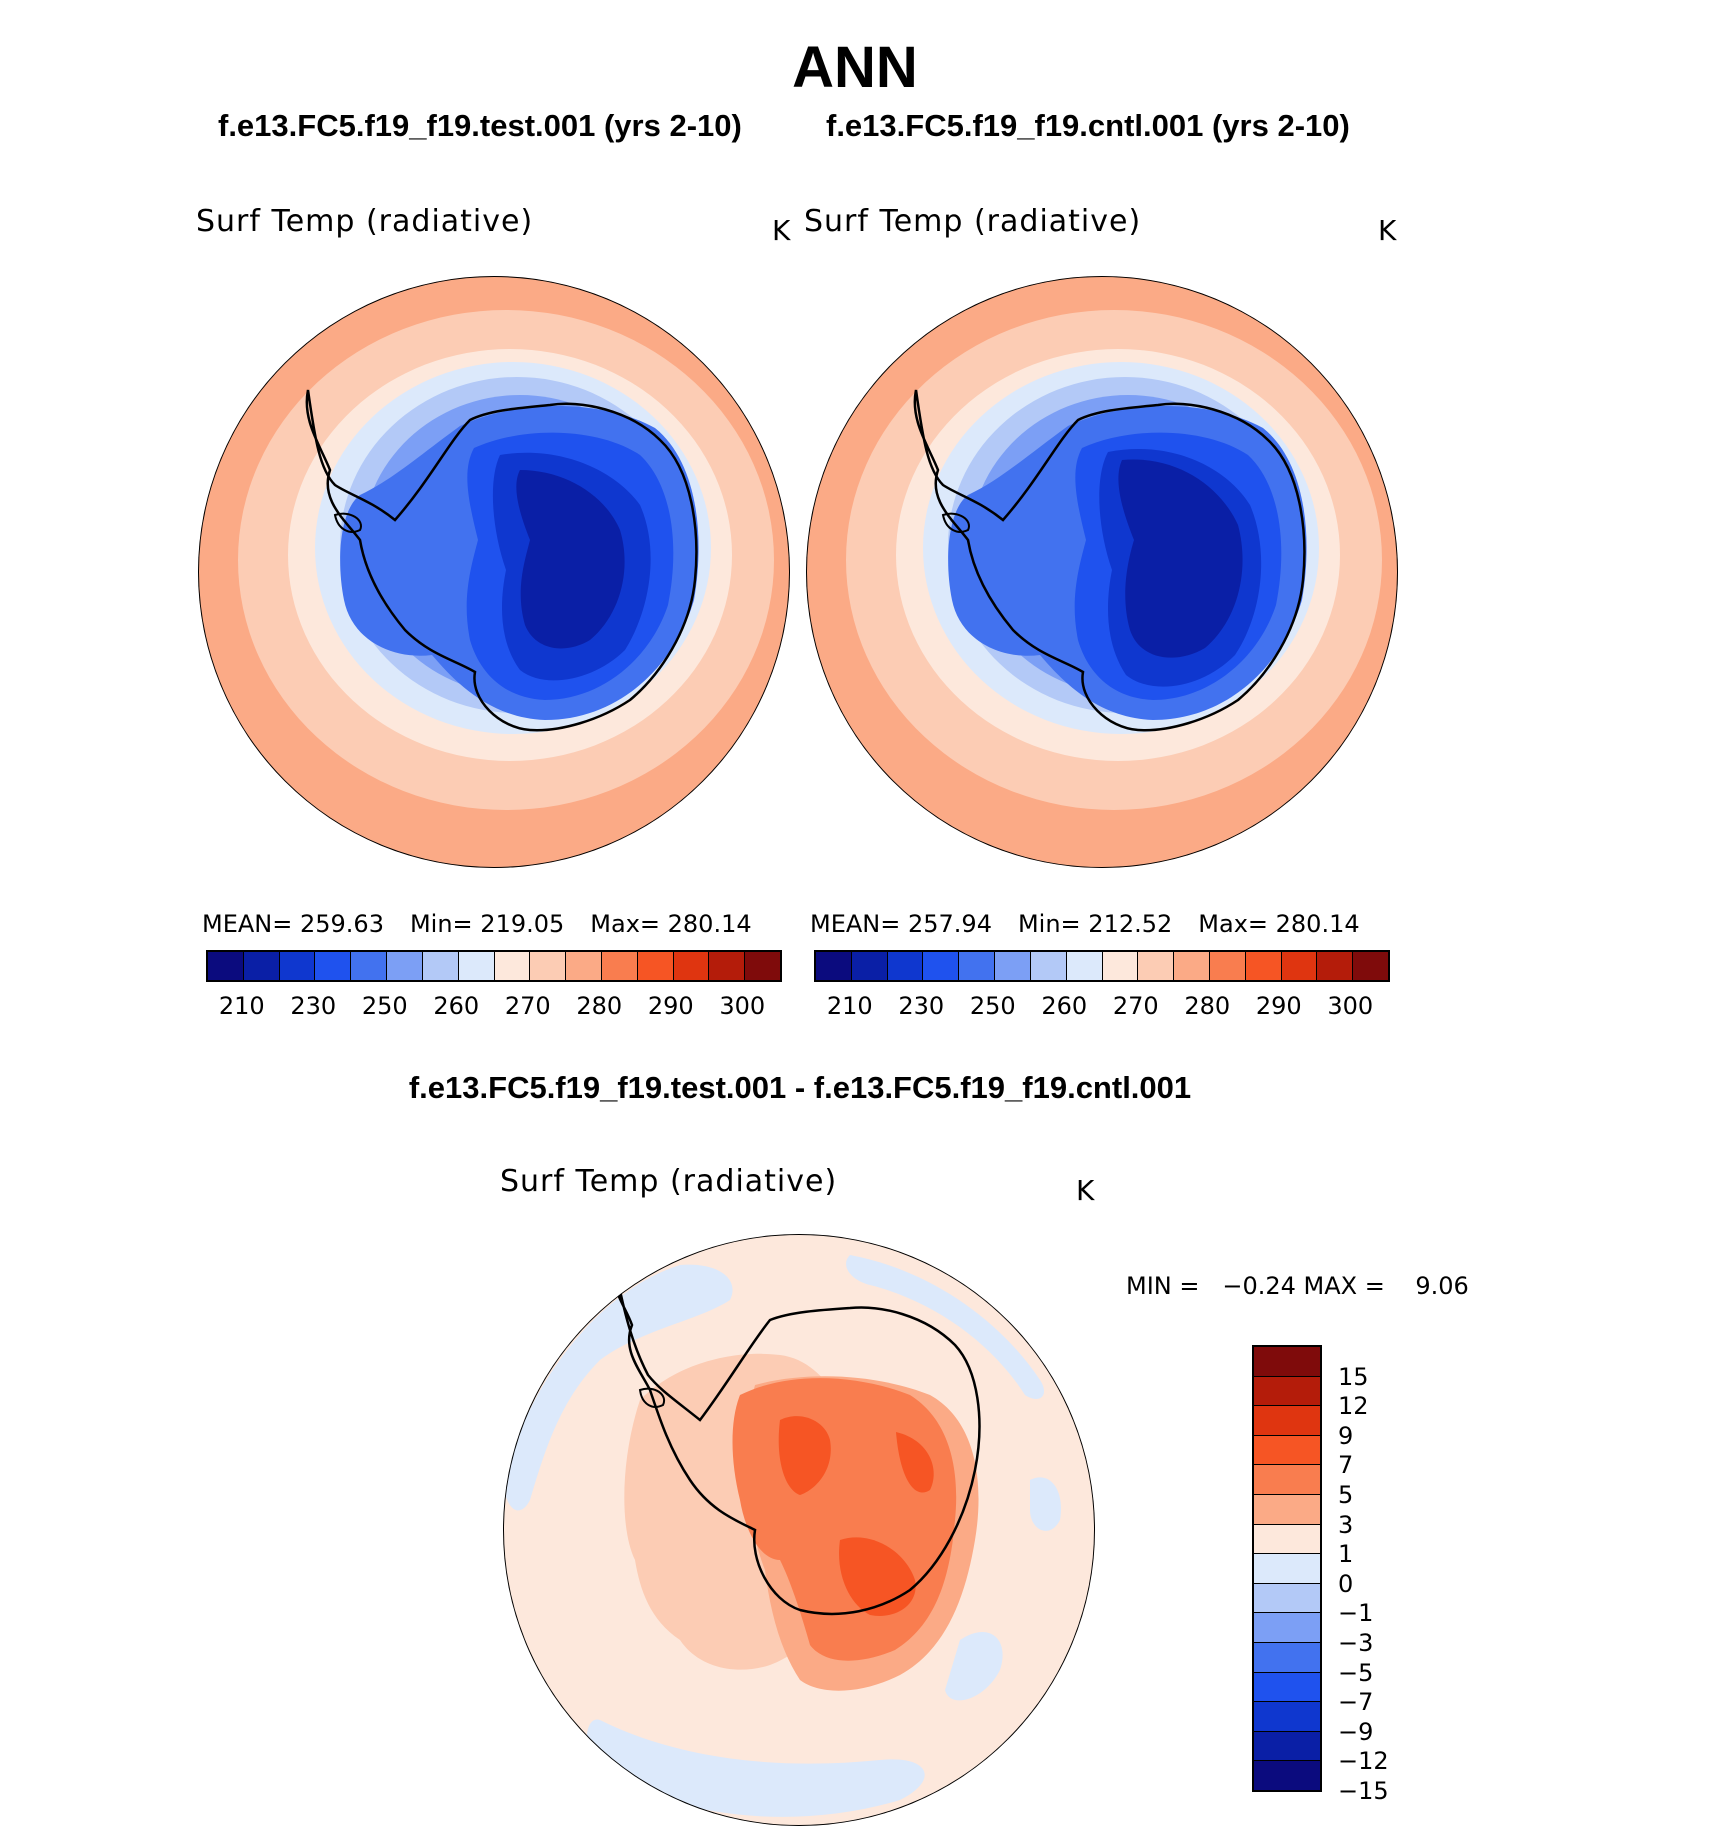 The width and height of the screenshot is (1710, 1840). Describe the element at coordinates (1346, 1554) in the screenshot. I see `diff-colorbar-label: 1` at that location.